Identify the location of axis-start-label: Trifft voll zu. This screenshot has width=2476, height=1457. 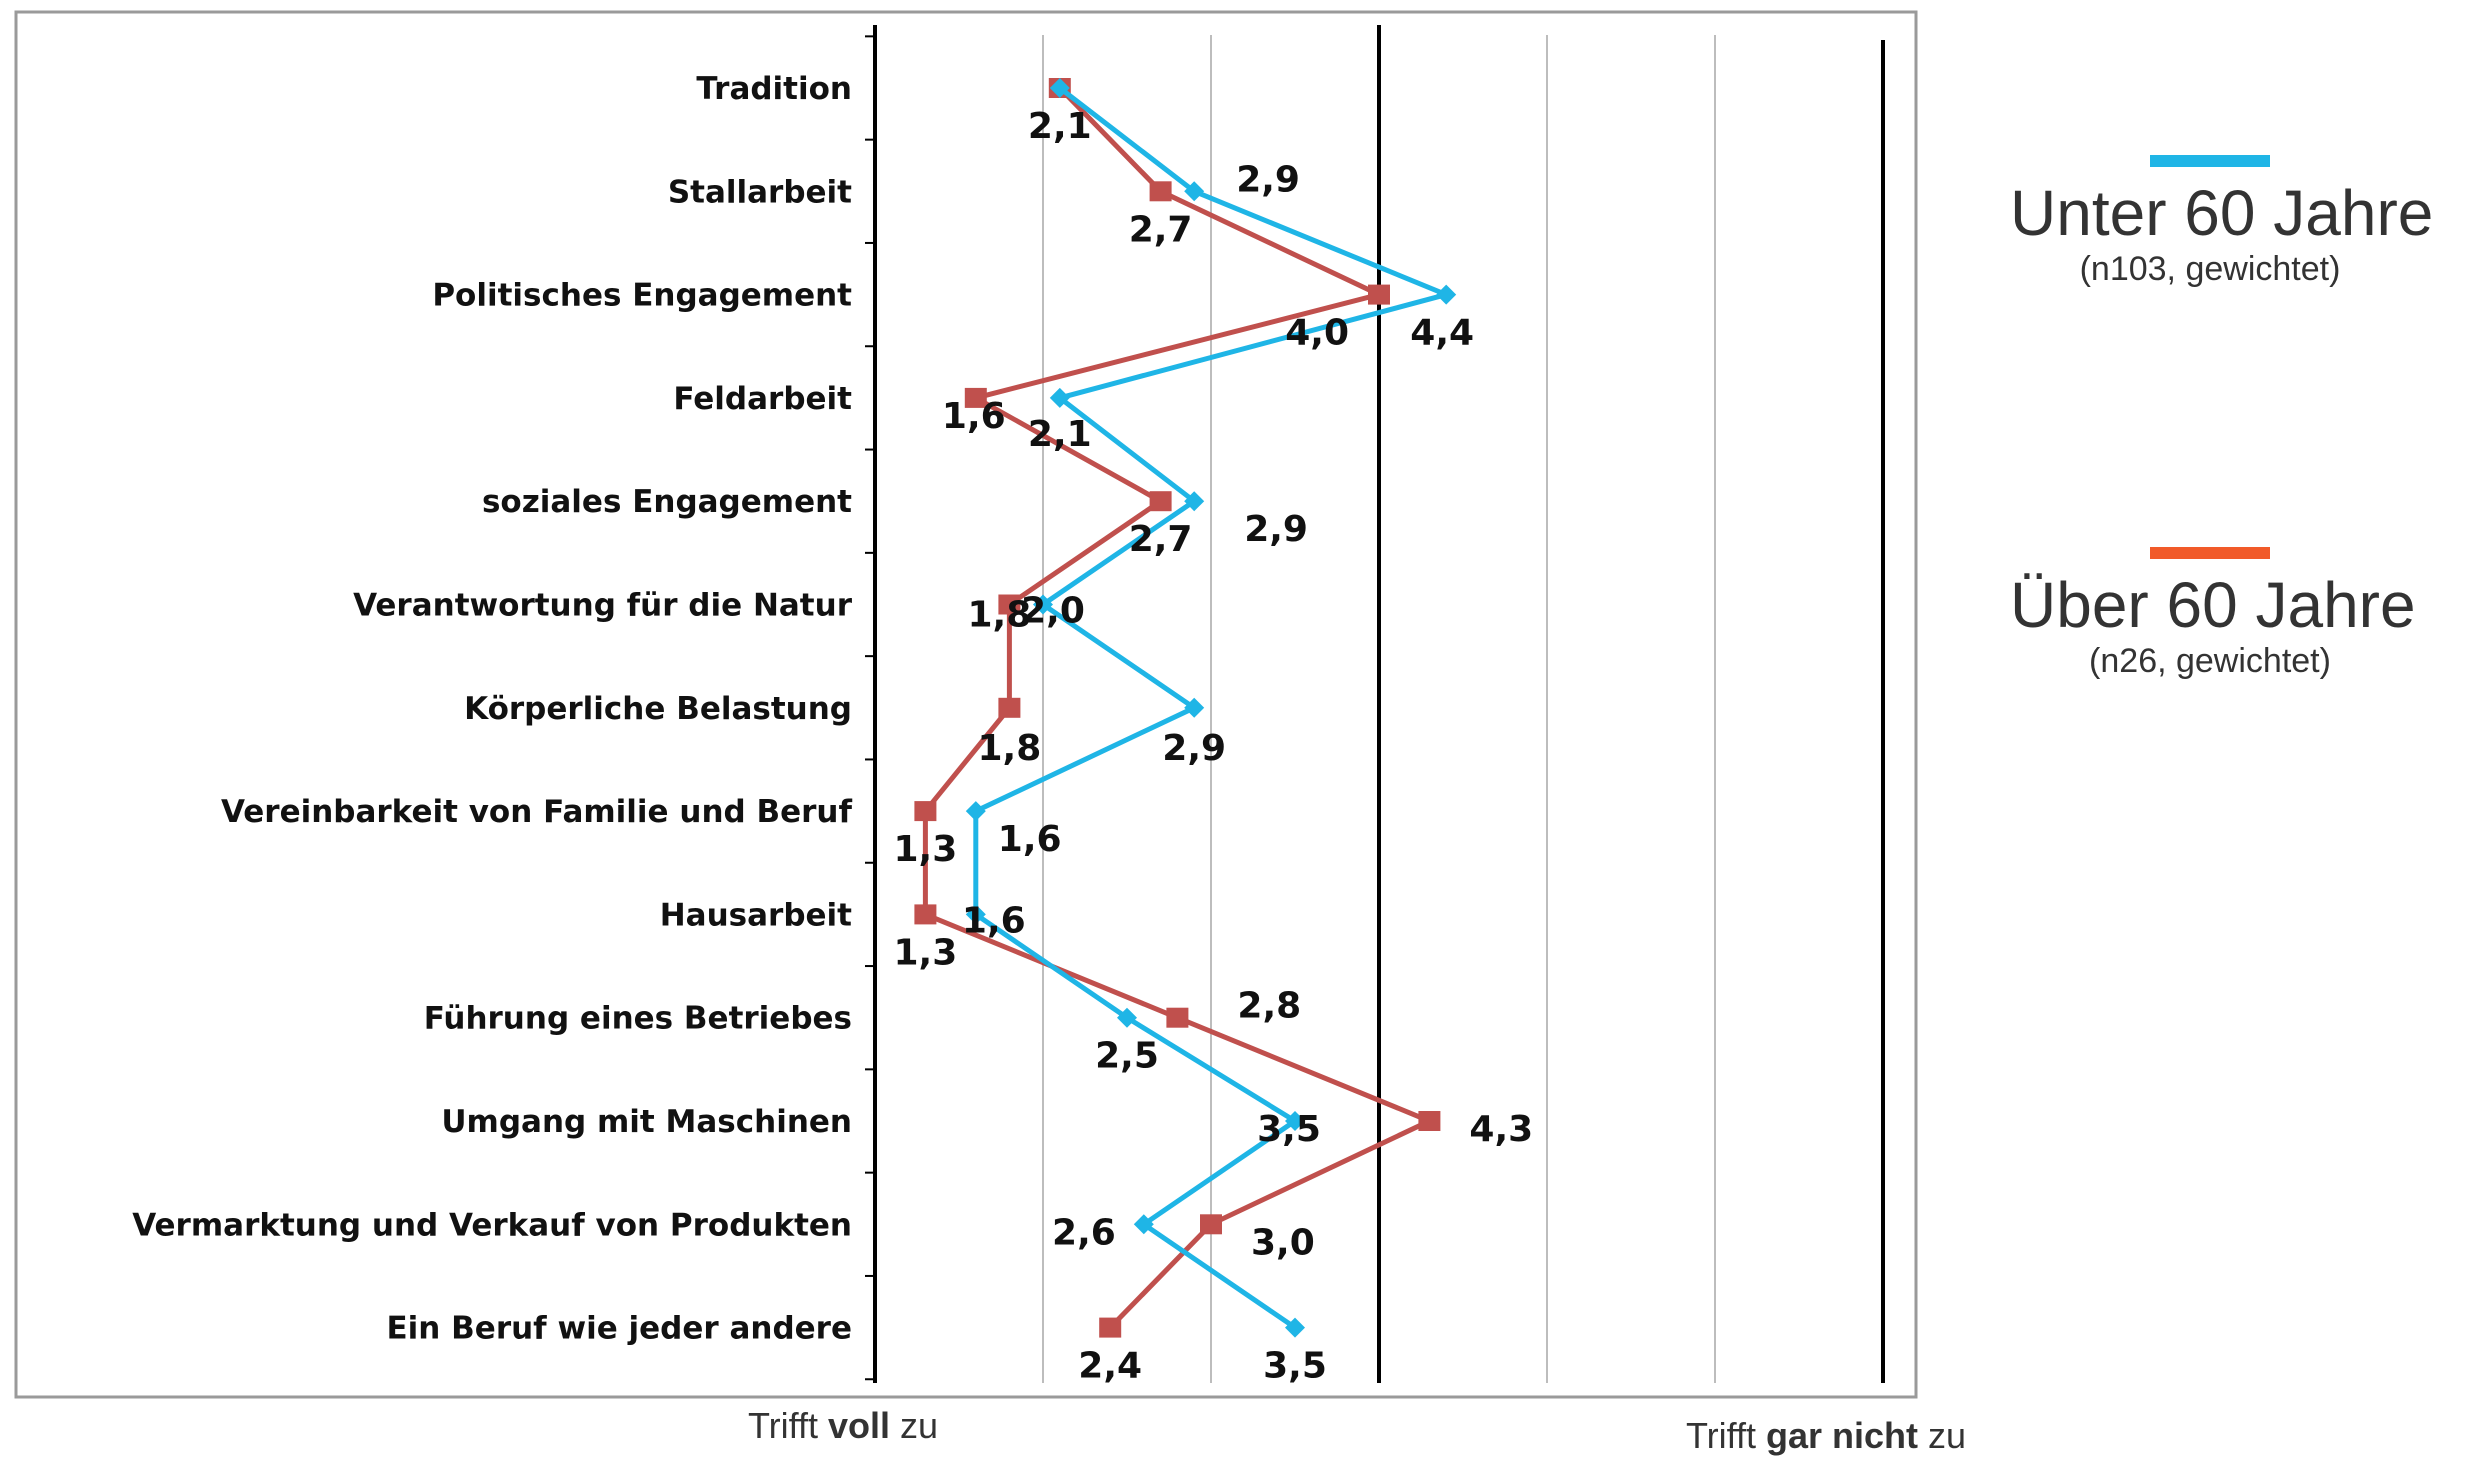
(843, 1426).